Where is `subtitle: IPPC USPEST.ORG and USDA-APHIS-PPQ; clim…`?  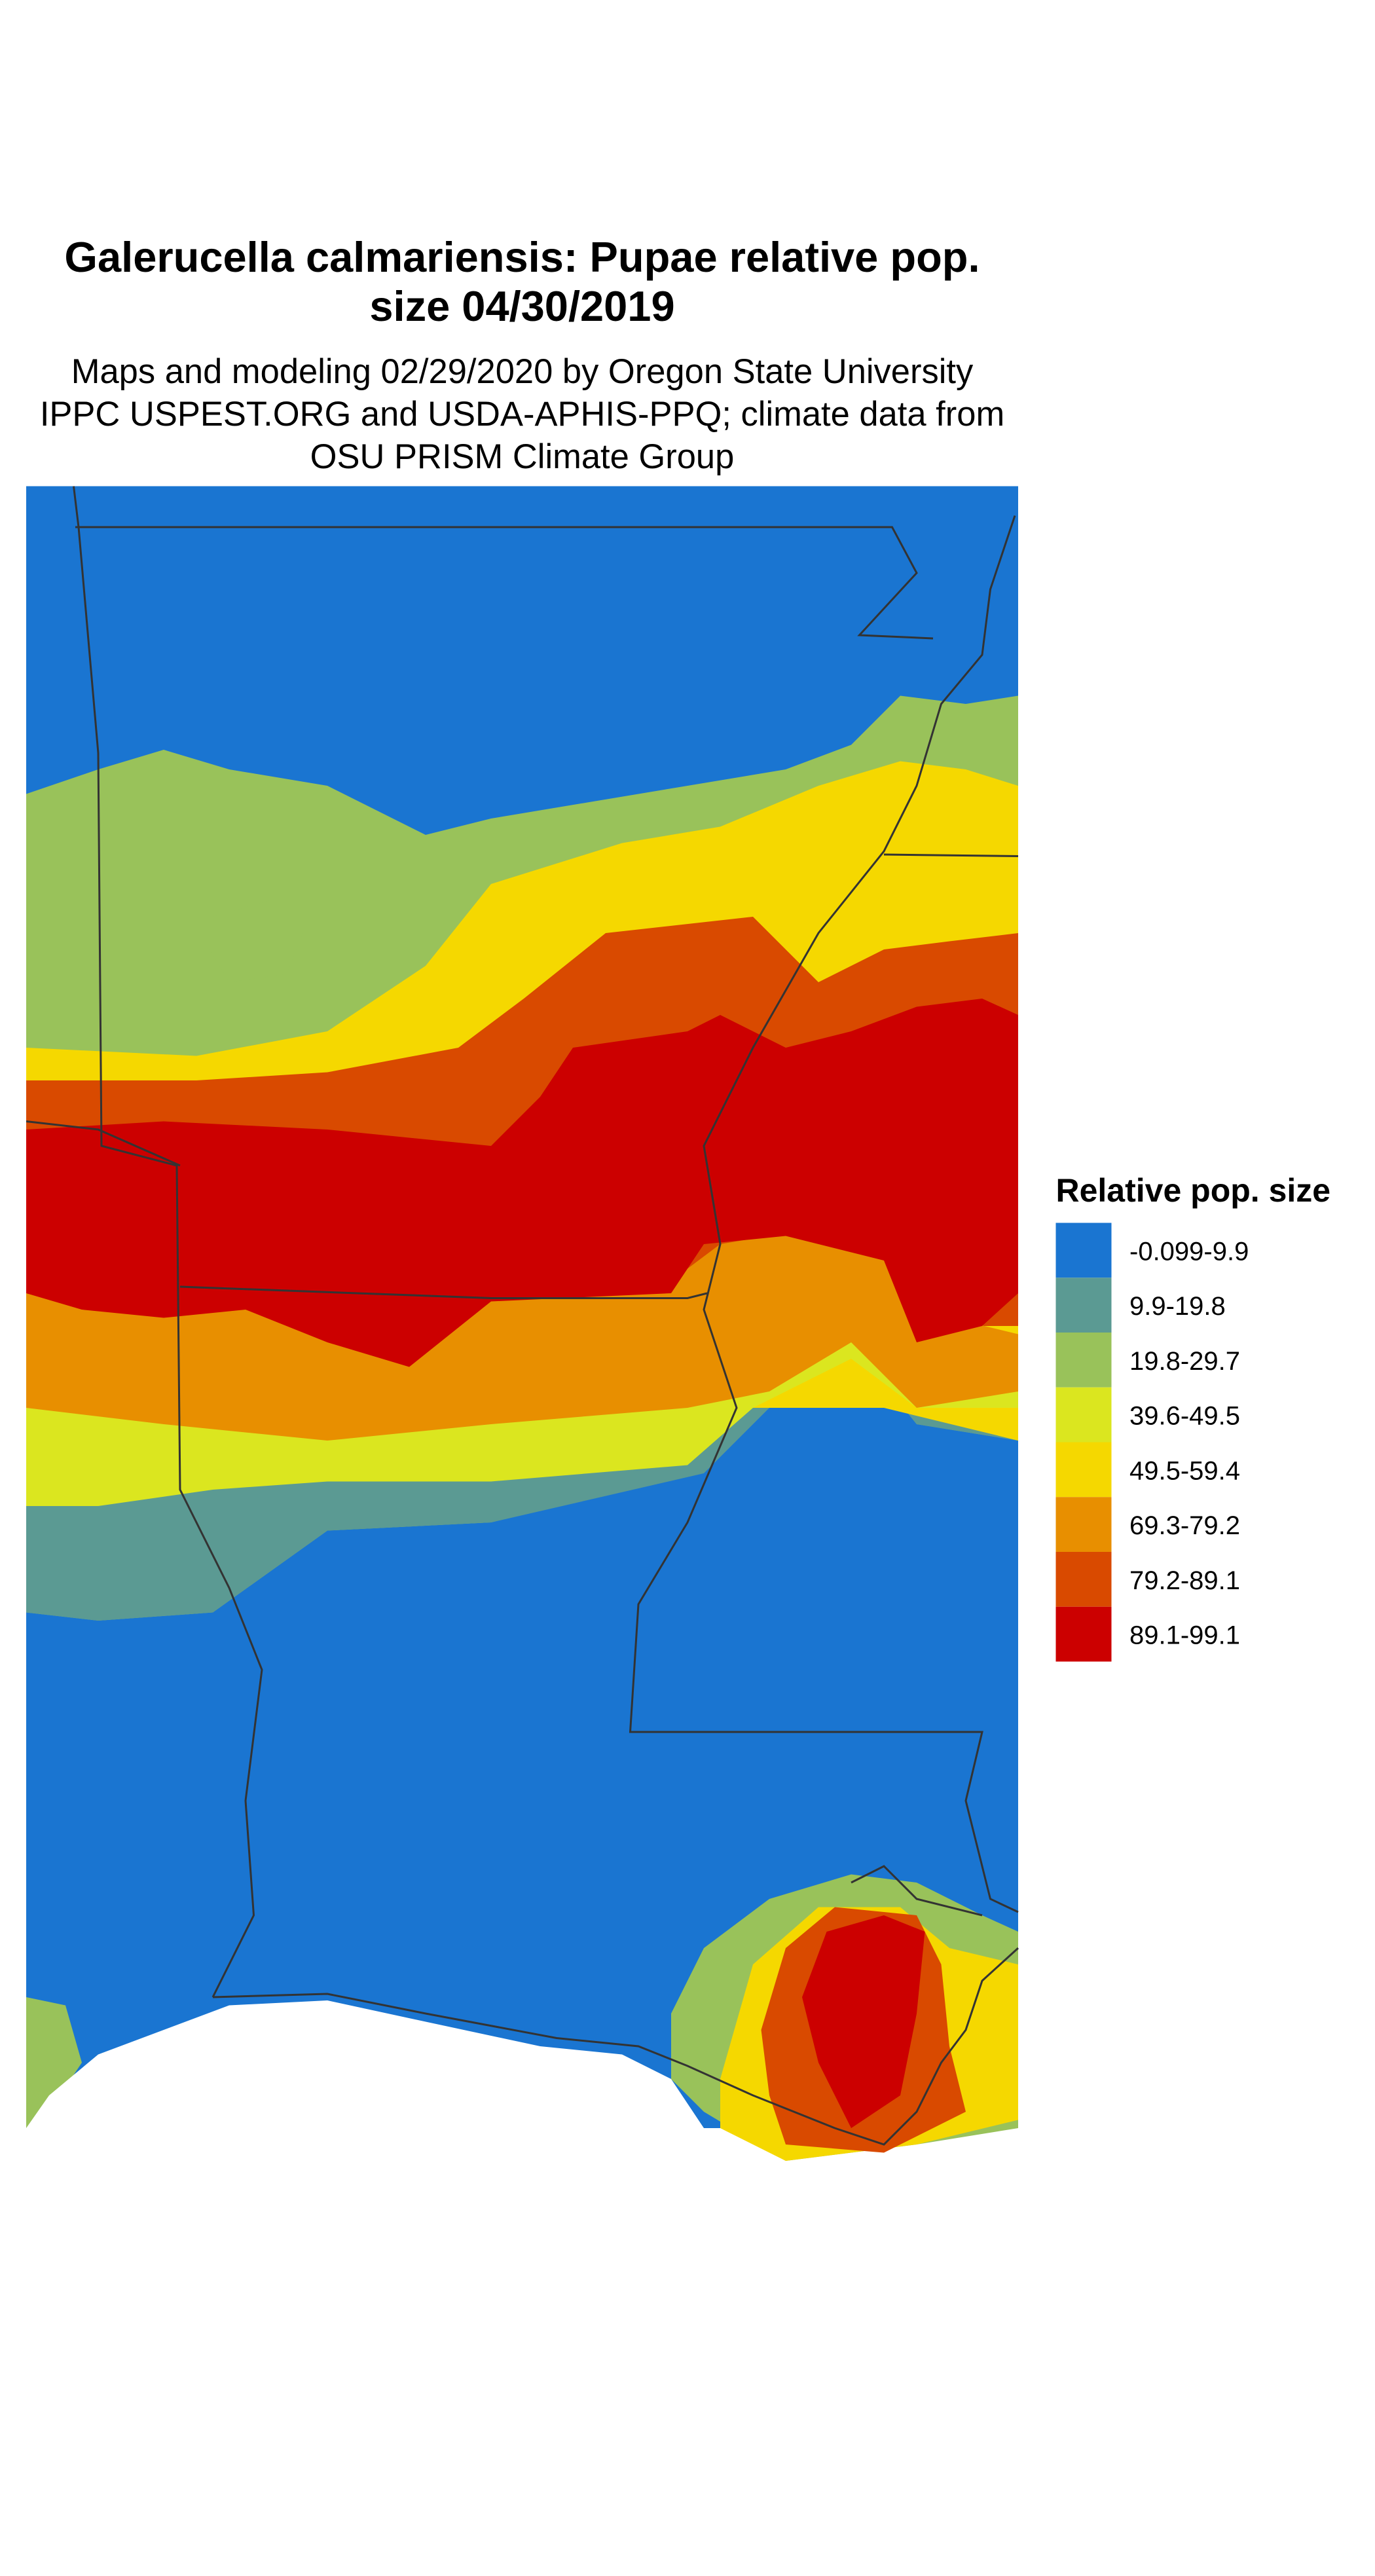
subtitle: IPPC USPEST.ORG and USDA-APHIS-PPQ; clim… is located at coordinates (522, 414).